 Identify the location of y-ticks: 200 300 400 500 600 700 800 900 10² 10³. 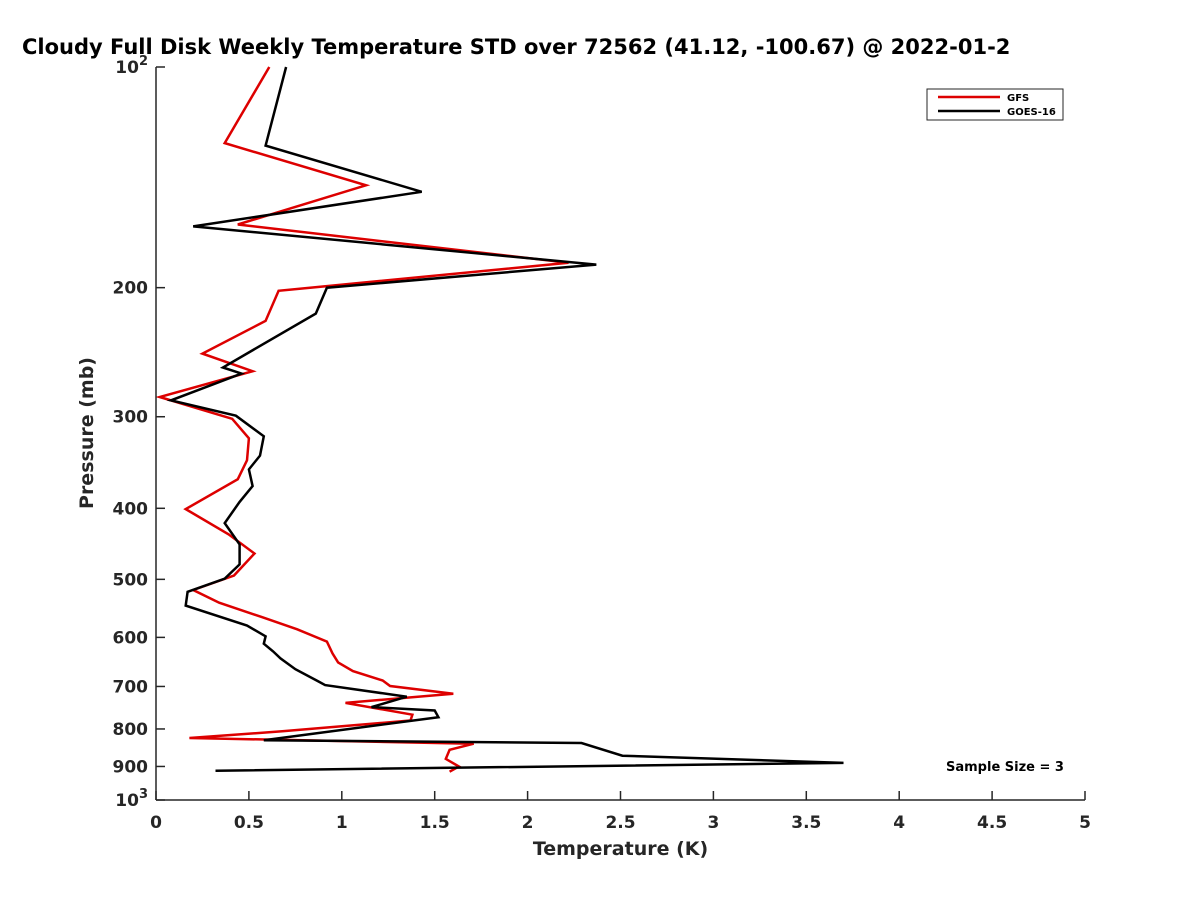
(139, 432).